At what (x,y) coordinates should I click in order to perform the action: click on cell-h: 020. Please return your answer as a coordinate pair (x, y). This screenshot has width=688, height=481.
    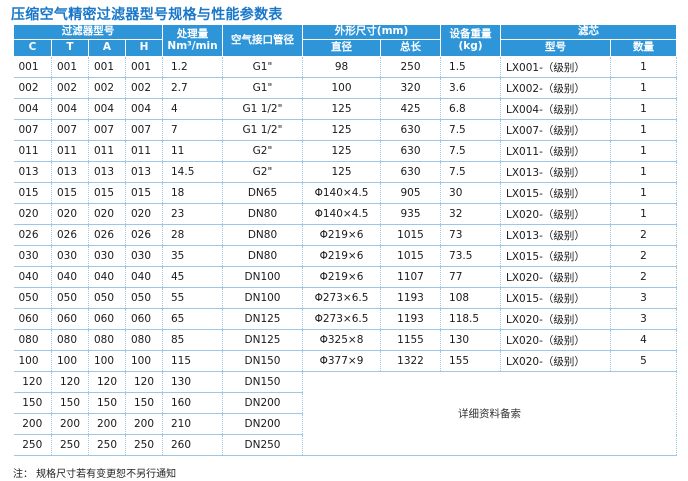
    Looking at the image, I should click on (144, 214).